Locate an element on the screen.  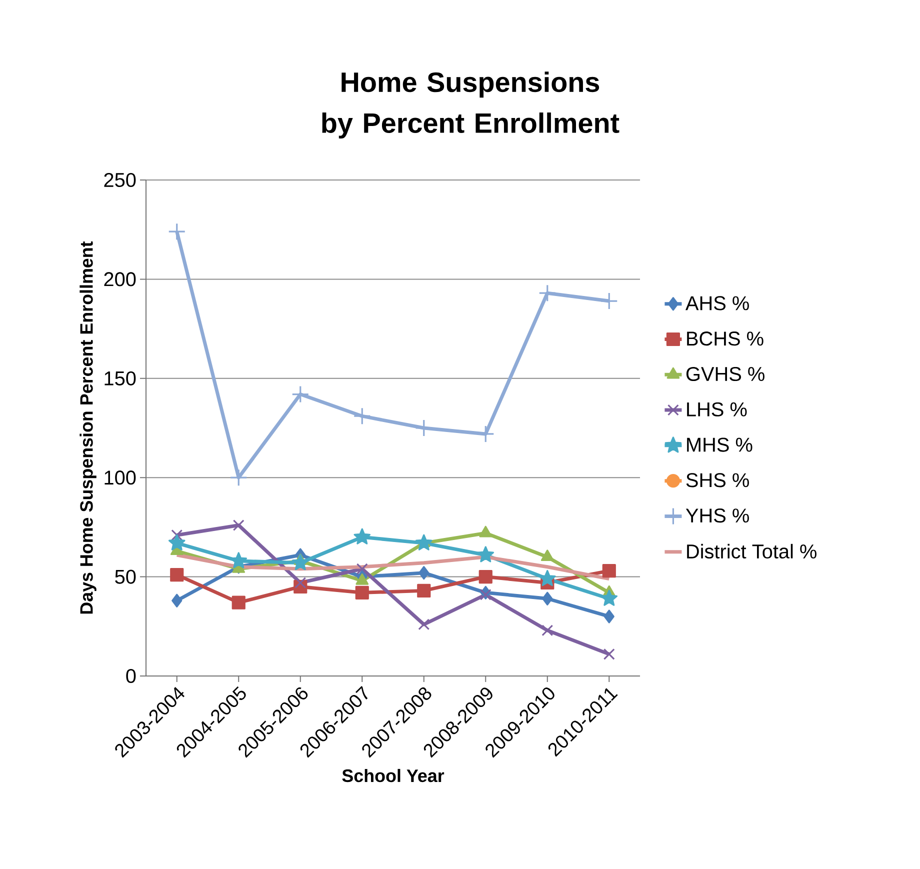
legend-label: GVHS % is located at coordinates (725, 374).